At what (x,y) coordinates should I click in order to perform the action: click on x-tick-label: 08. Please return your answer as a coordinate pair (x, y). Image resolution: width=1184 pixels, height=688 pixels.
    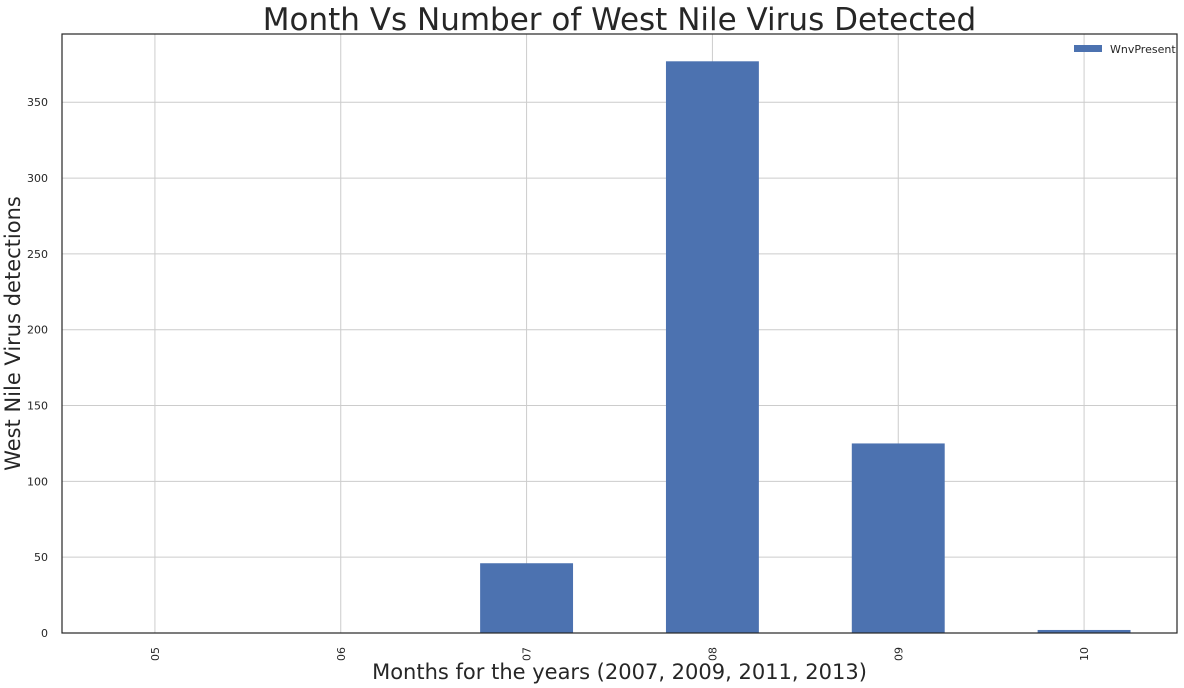
    Looking at the image, I should click on (712, 654).